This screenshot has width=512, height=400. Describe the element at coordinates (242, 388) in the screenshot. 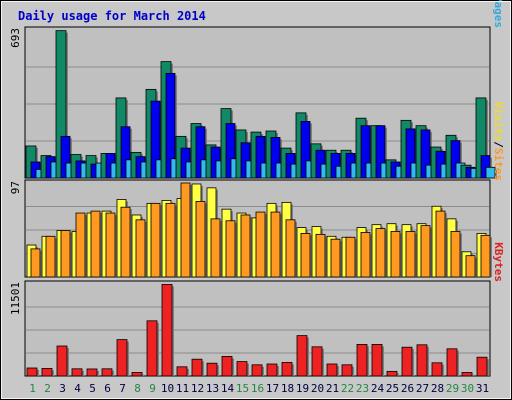

I see `day-label-15: 15` at that location.